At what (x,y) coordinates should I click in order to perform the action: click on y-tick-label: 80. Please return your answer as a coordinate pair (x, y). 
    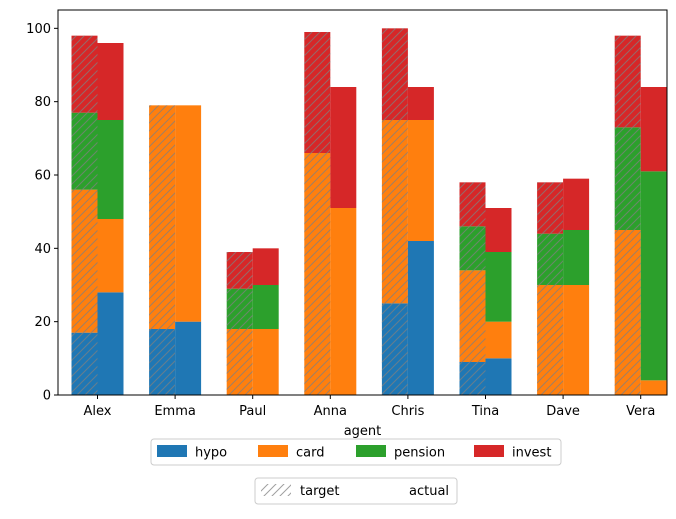
    Looking at the image, I should click on (42, 102).